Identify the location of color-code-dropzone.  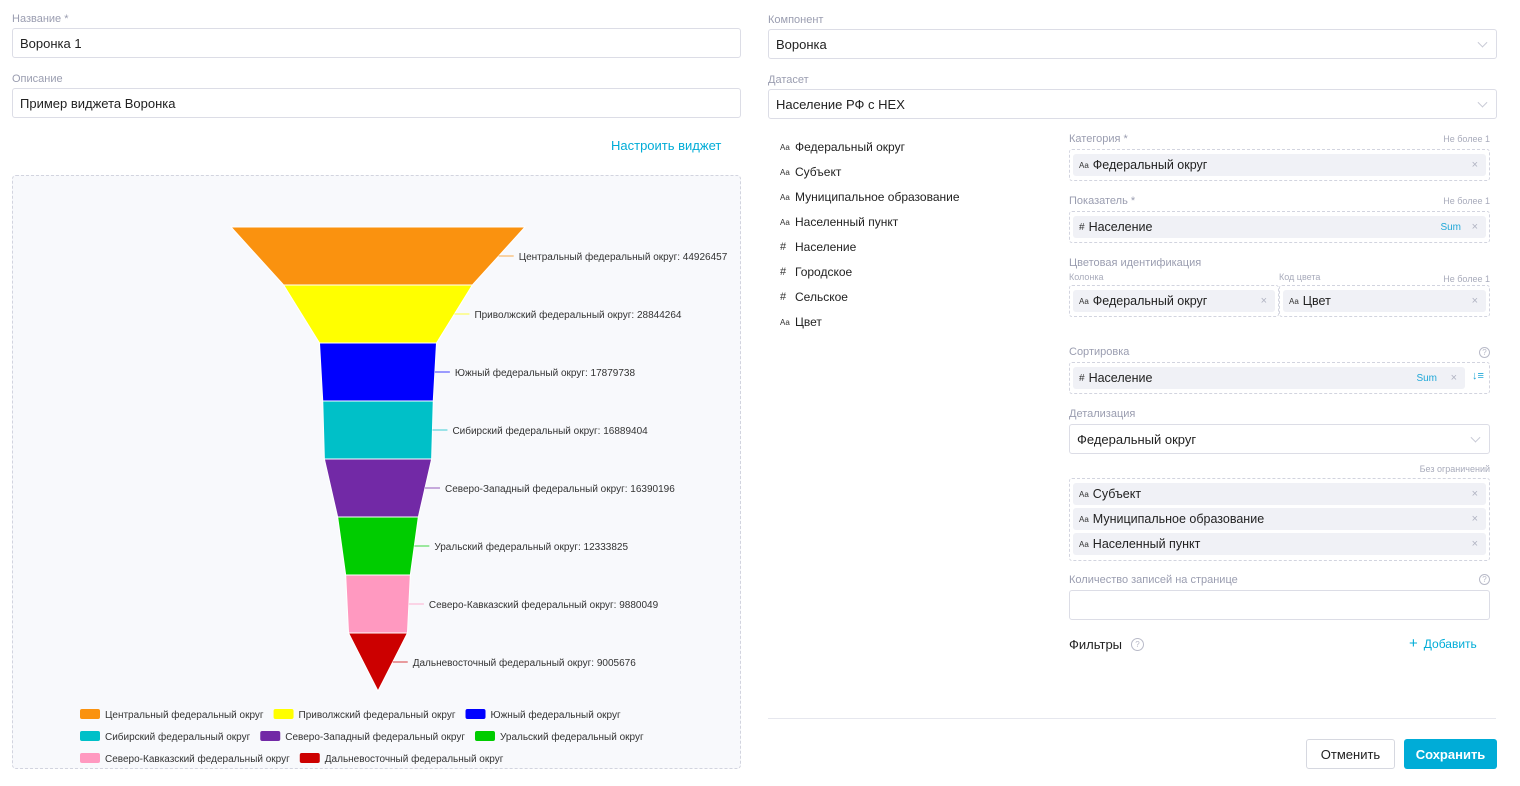
(1384, 301).